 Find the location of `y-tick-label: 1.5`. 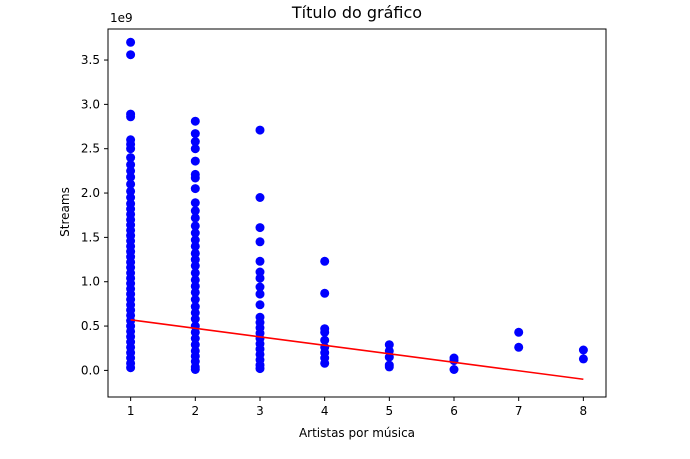

y-tick-label: 1.5 is located at coordinates (90, 237).